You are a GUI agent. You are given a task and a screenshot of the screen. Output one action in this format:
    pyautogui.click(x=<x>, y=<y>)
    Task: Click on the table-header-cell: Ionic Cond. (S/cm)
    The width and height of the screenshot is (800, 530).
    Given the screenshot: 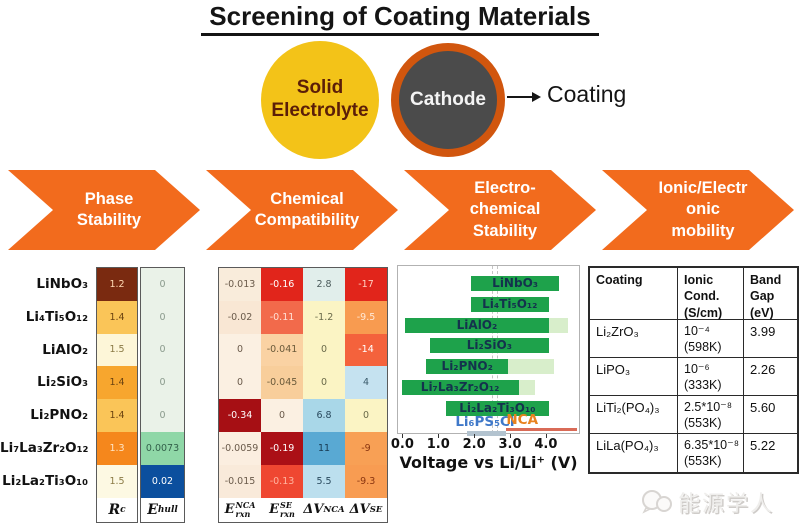 What is the action you would take?
    pyautogui.click(x=711, y=294)
    